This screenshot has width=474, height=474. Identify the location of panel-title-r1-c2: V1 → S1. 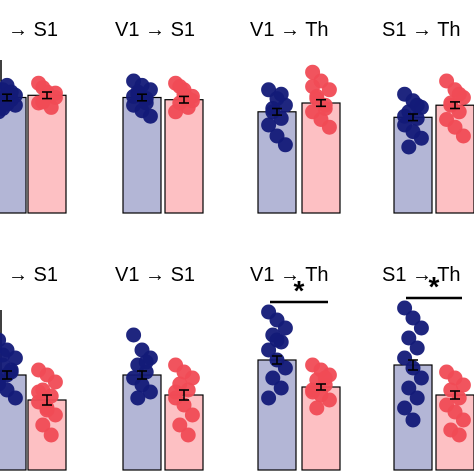
(155, 30).